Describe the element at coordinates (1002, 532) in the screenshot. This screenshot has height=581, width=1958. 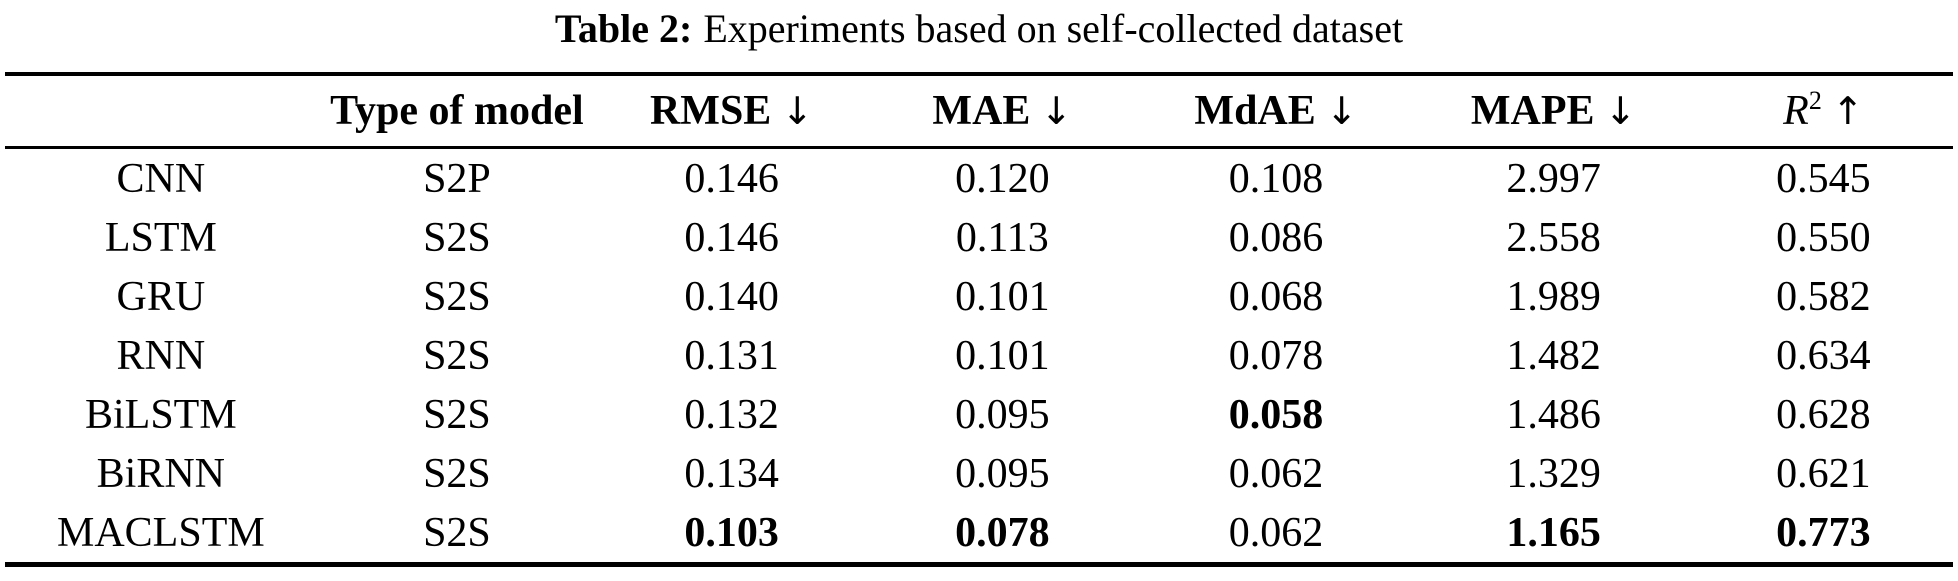
I see `cell-mae-best: 0.078` at that location.